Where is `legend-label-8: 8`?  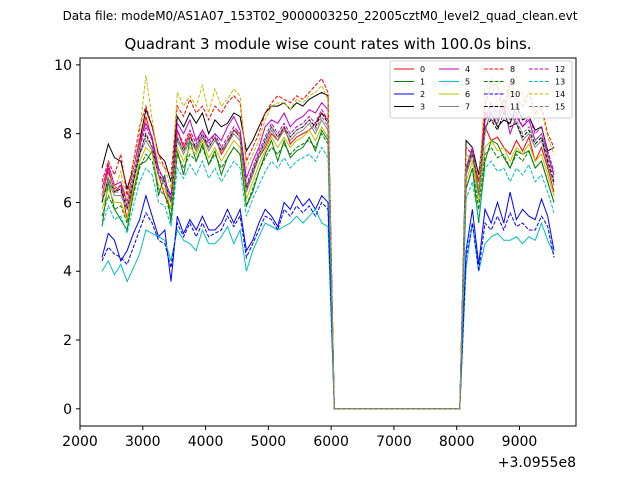 legend-label-8: 8 is located at coordinates (512, 69).